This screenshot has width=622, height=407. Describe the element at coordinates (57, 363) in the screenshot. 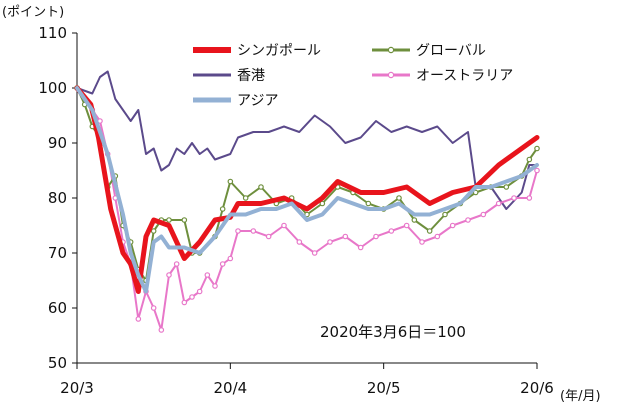

I see `y-tick-label: 50` at that location.